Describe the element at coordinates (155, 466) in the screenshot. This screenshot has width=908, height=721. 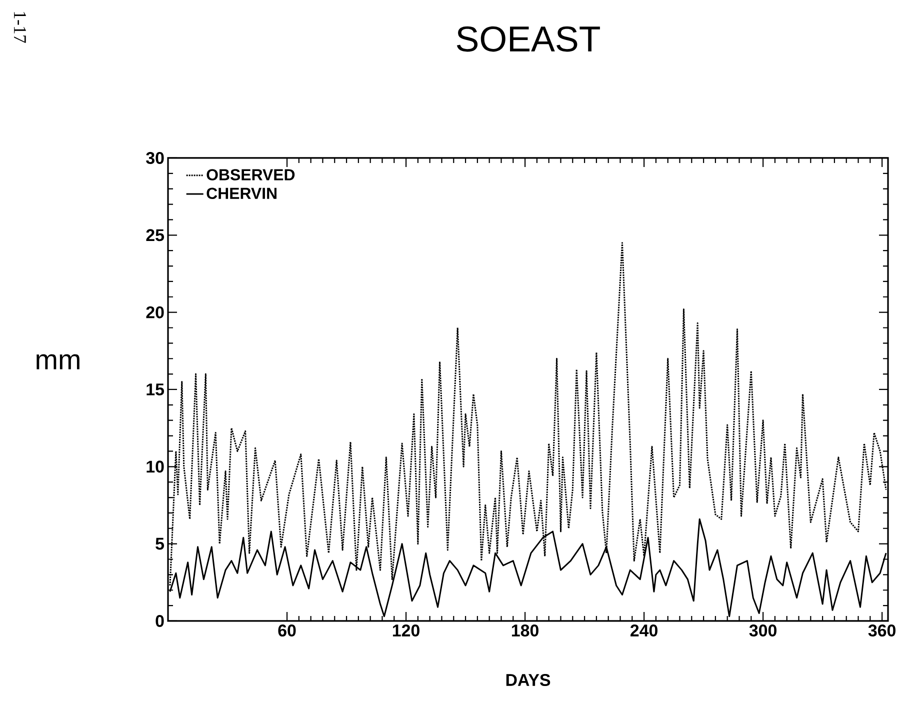
I see `y-tick-label: 10` at that location.